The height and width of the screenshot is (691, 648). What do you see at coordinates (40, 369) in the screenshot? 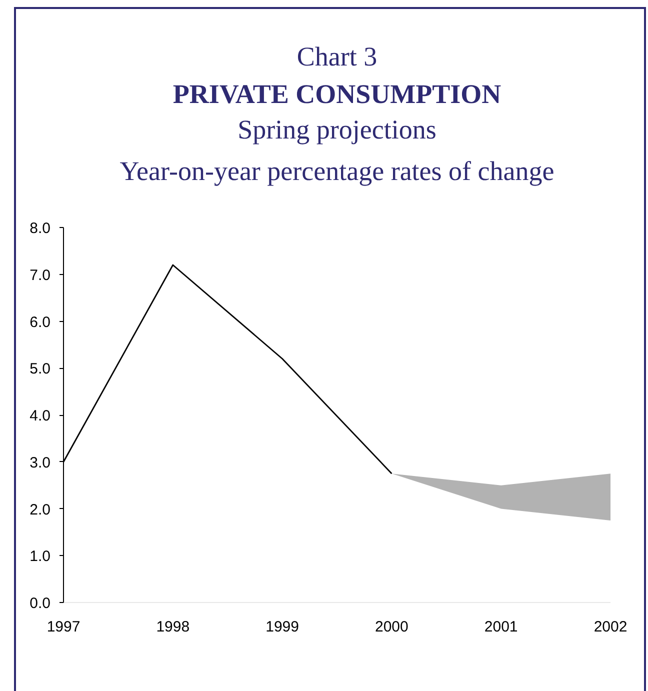
I see `y-tick-label: 5.0` at bounding box center [40, 369].